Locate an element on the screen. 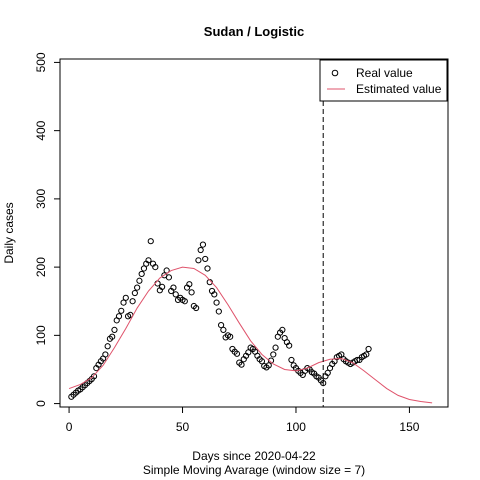 The image size is (480, 480). y-axis: 0 100 200 300 400 500 is located at coordinates (47, 229).